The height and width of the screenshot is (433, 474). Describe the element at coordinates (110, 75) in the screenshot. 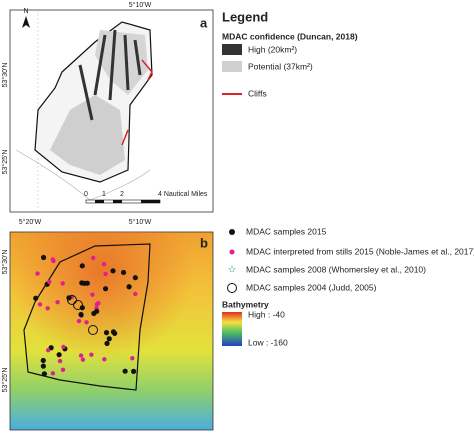

I see `high-area` at that location.